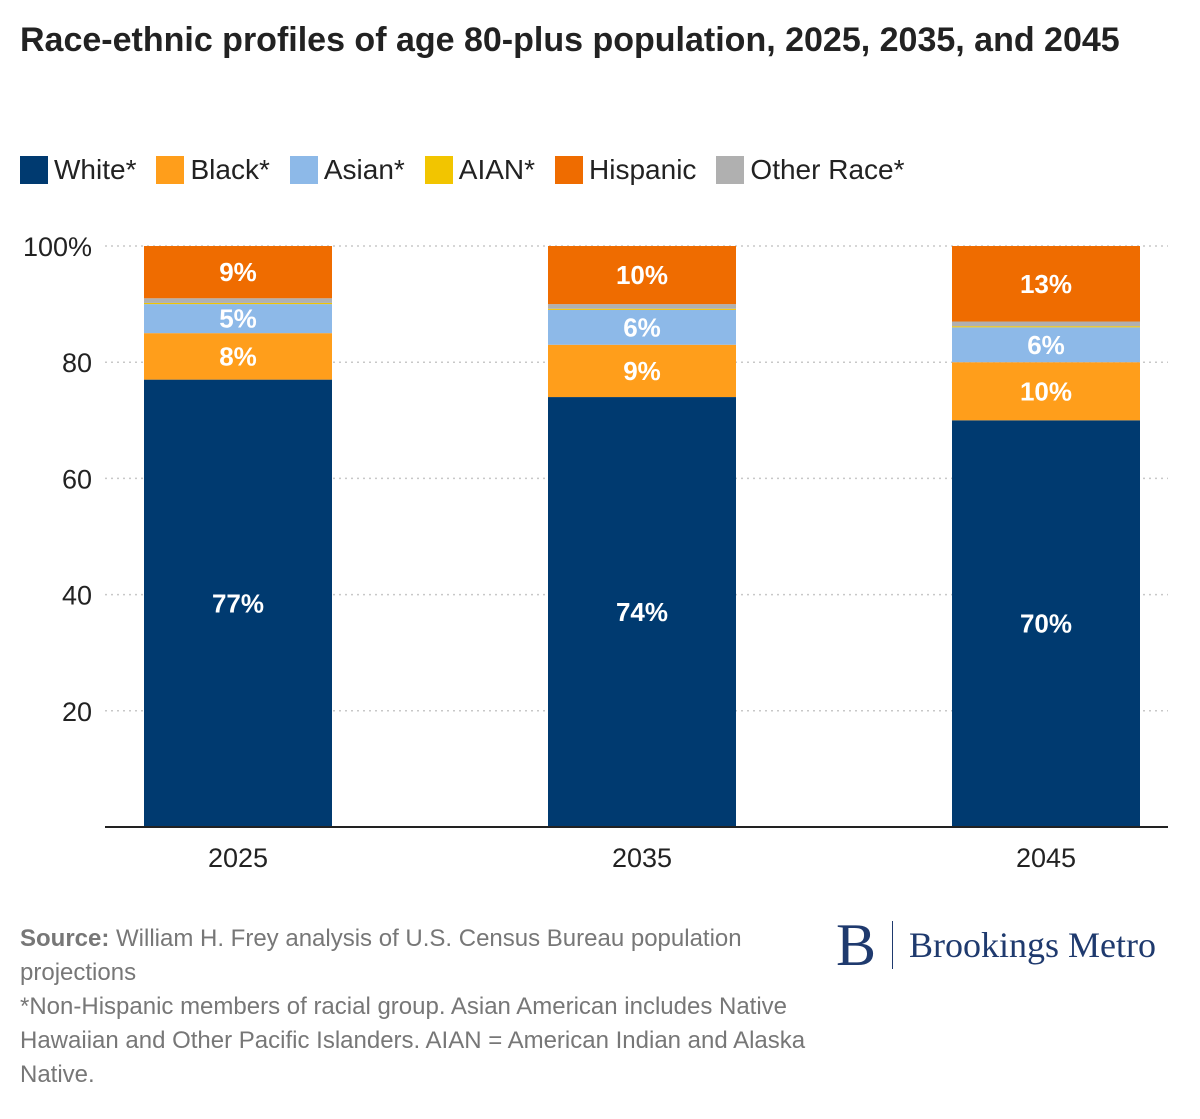  I want to click on legend-item-aian: AIAN*, so click(480, 170).